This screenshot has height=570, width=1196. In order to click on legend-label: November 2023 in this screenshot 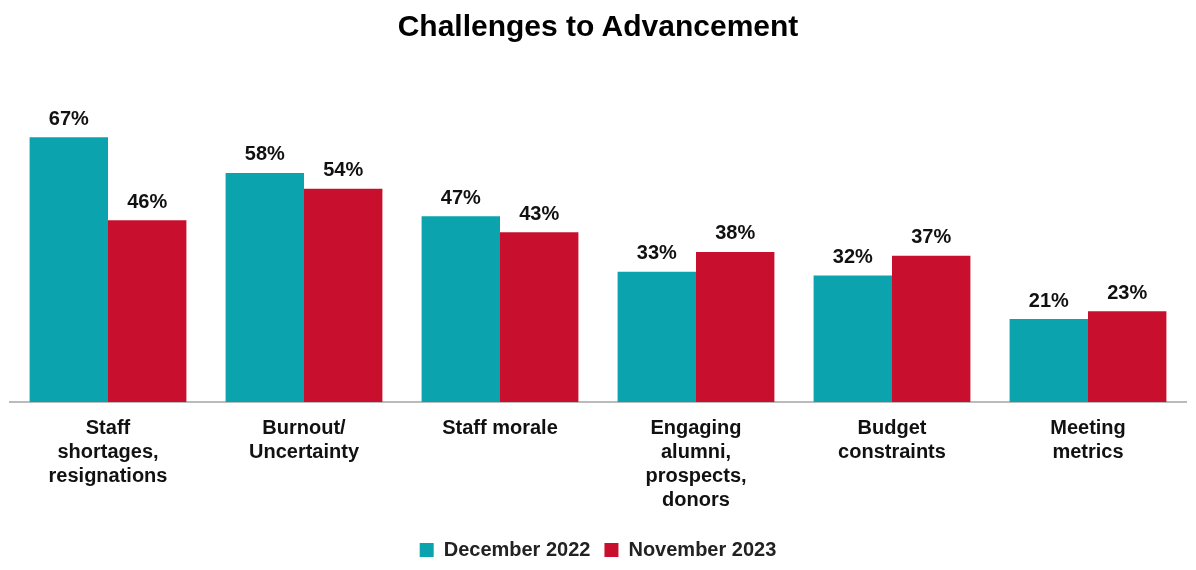, I will do `click(702, 548)`.